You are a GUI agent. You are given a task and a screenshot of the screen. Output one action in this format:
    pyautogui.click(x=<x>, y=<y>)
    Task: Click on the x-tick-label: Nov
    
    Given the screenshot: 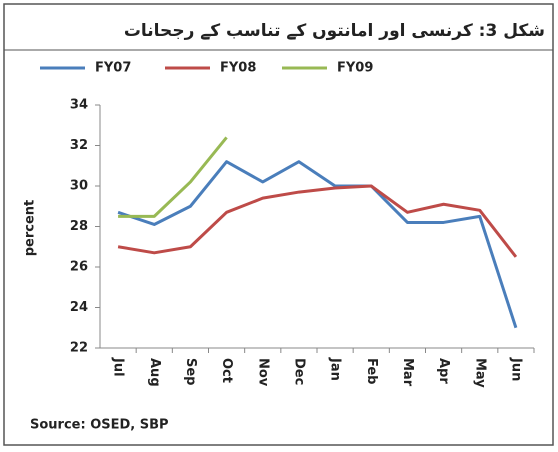 What is the action you would take?
    pyautogui.click(x=262, y=372)
    